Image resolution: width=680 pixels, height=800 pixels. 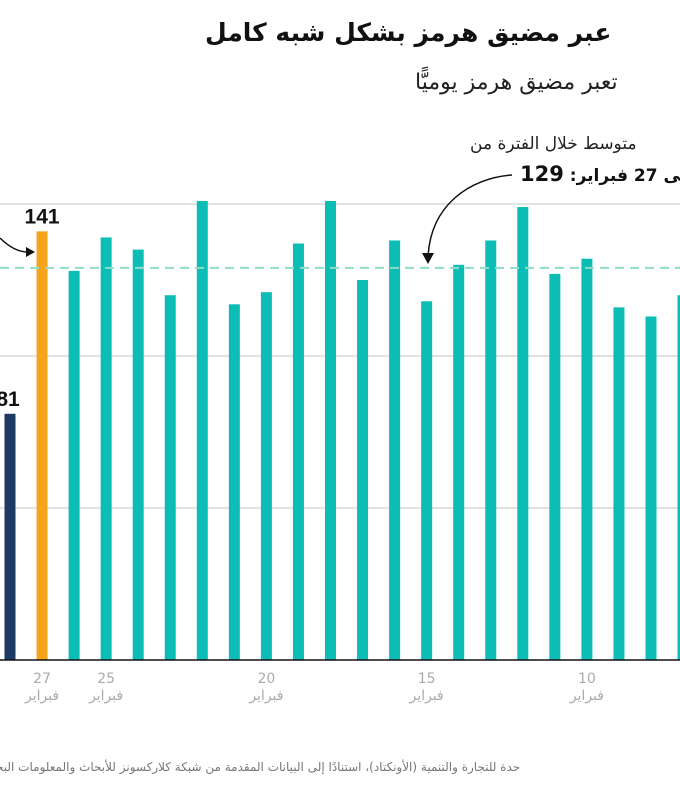 I want to click on highlight-arrowhead-icon, so click(x=30, y=252).